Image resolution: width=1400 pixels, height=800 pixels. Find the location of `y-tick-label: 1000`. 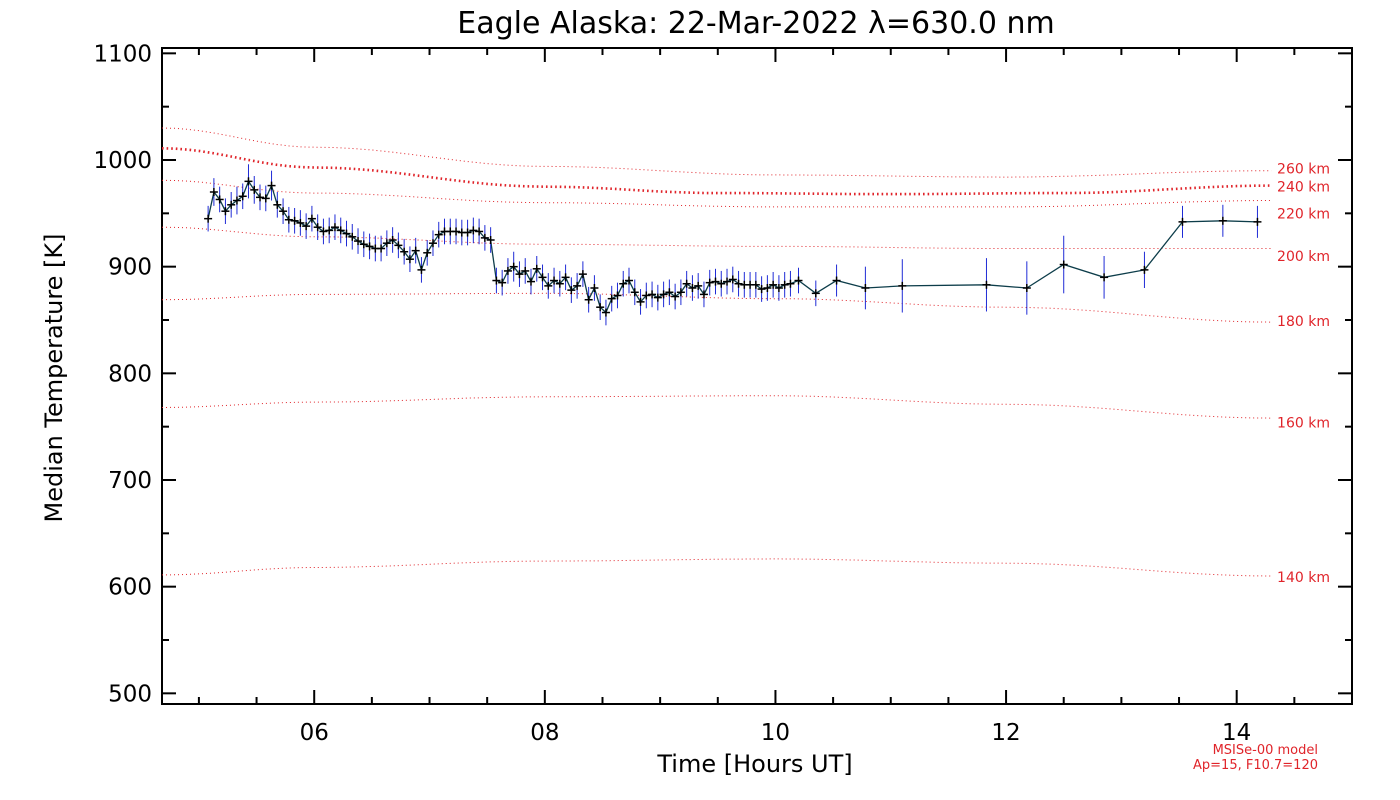

y-tick-label: 1000 is located at coordinates (122, 161).